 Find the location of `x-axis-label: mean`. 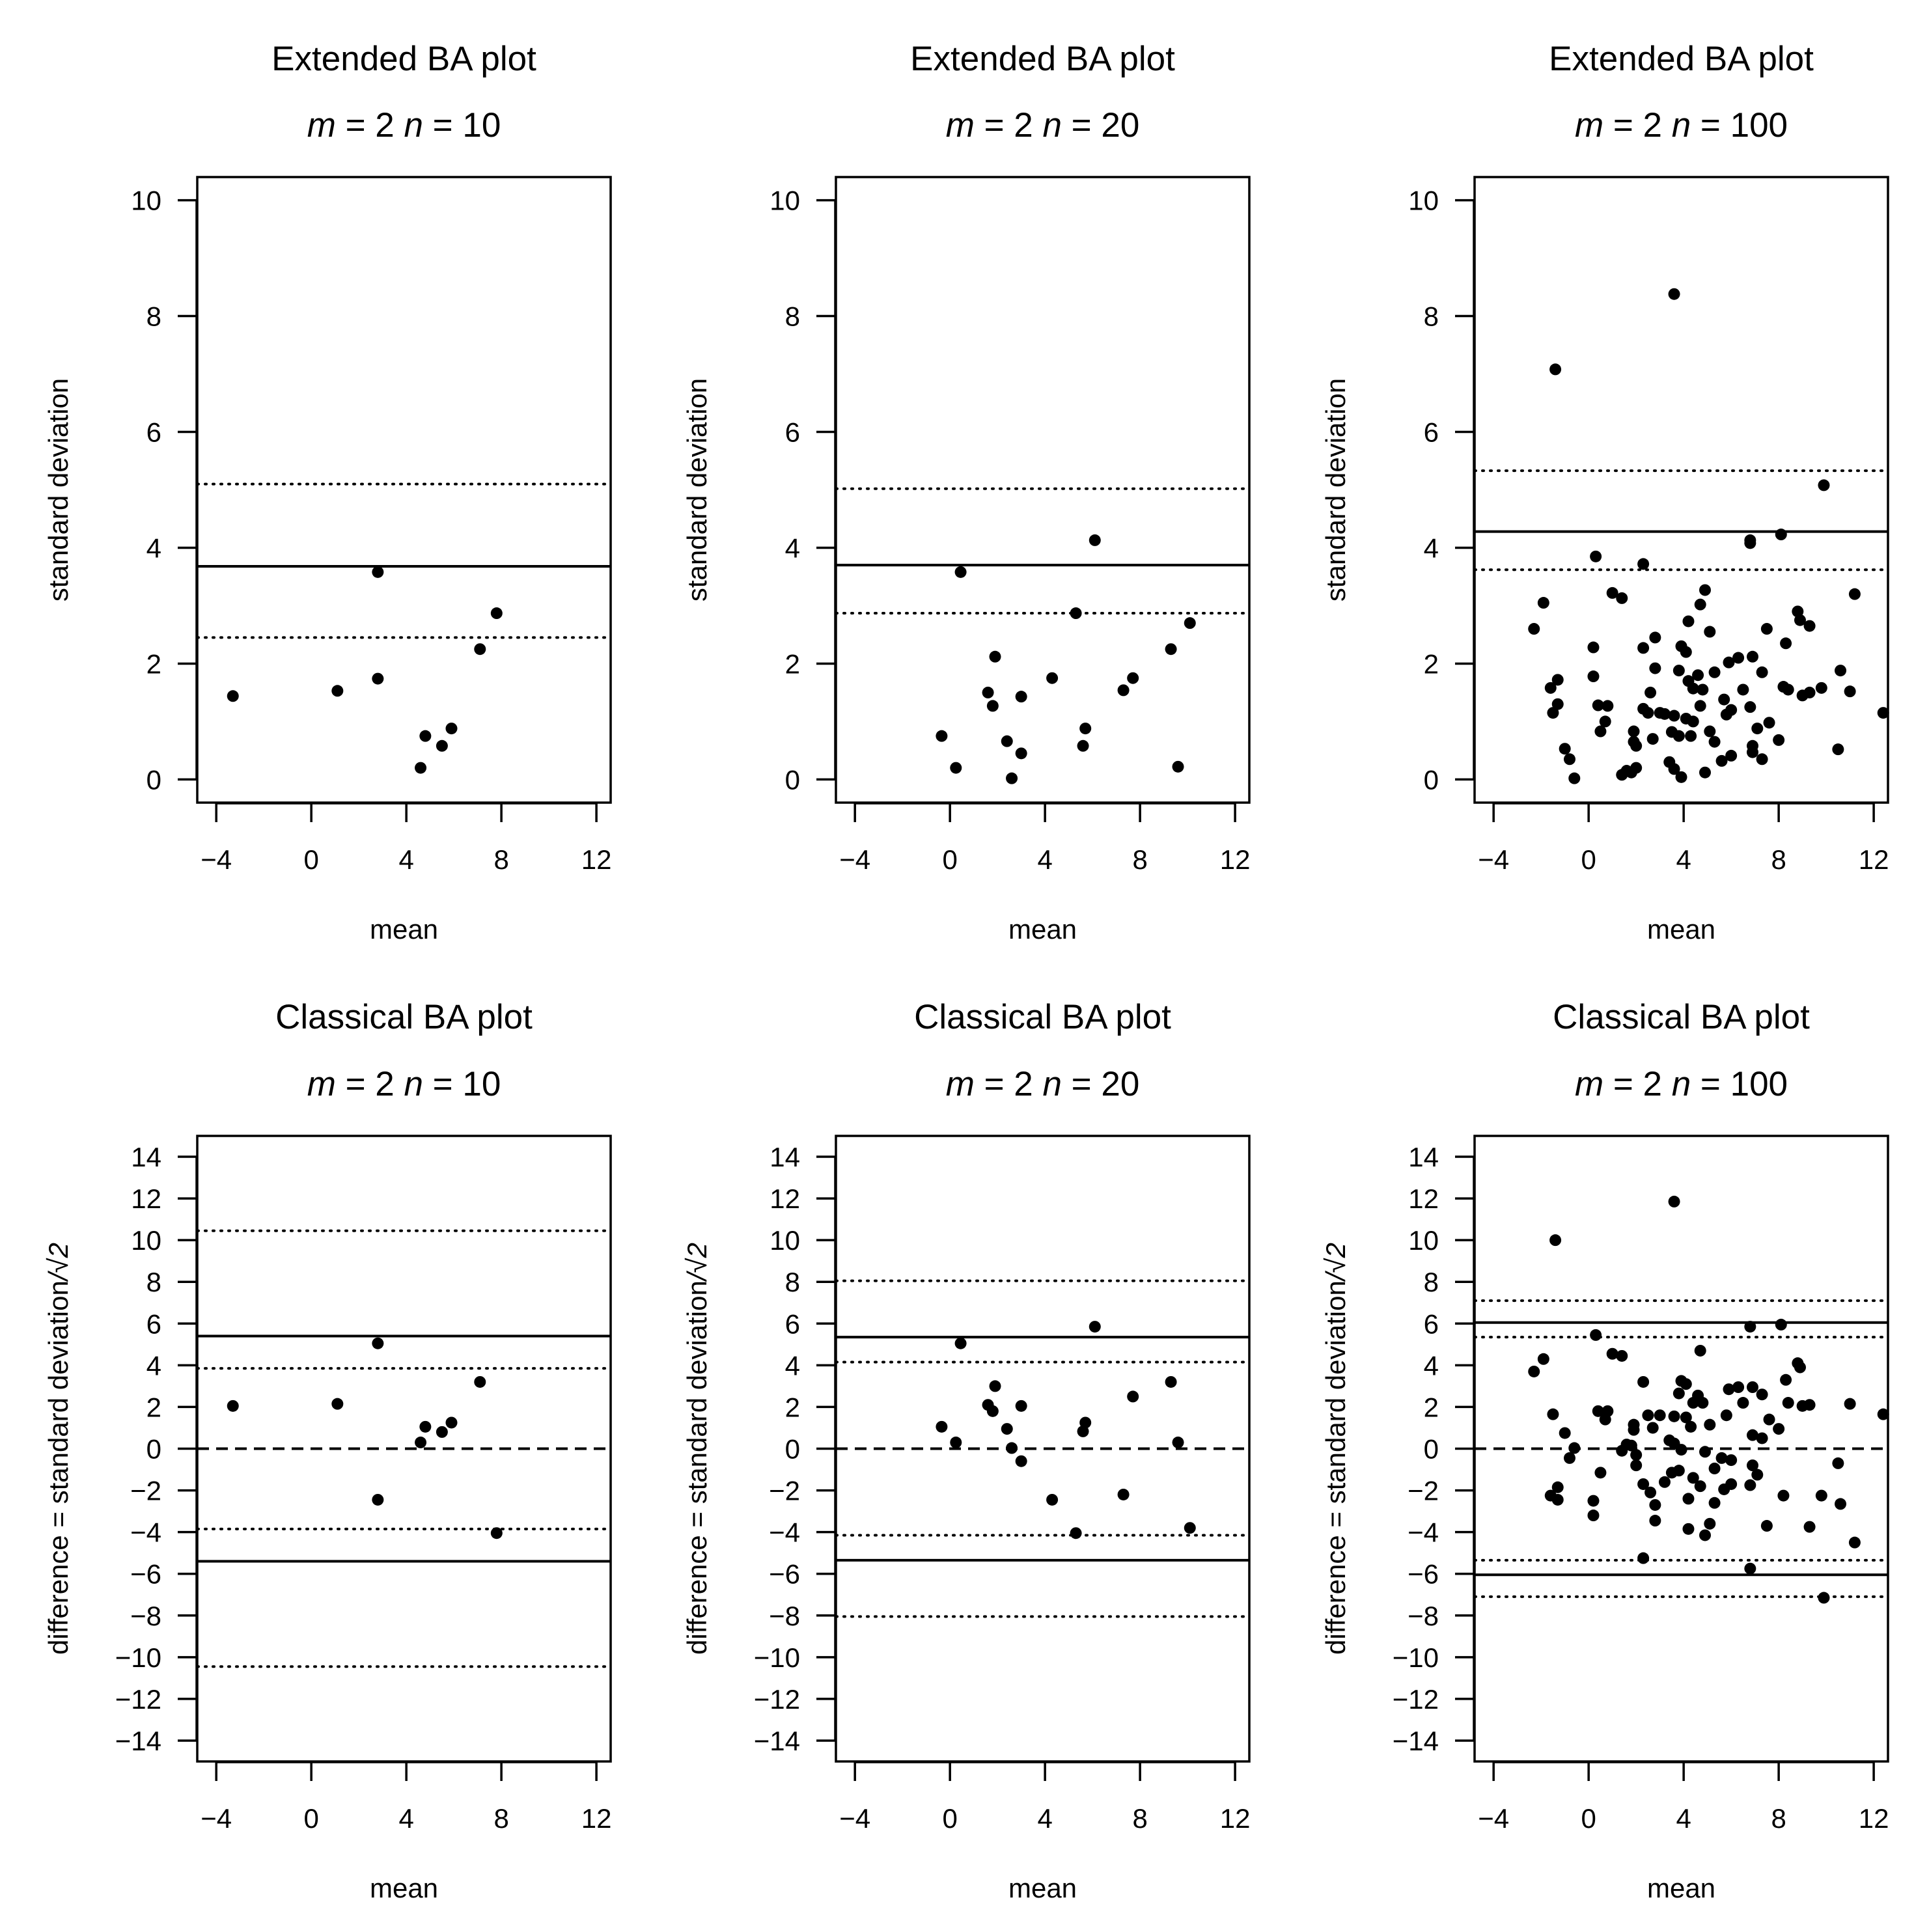

x-axis-label: mean is located at coordinates (1042, 929).